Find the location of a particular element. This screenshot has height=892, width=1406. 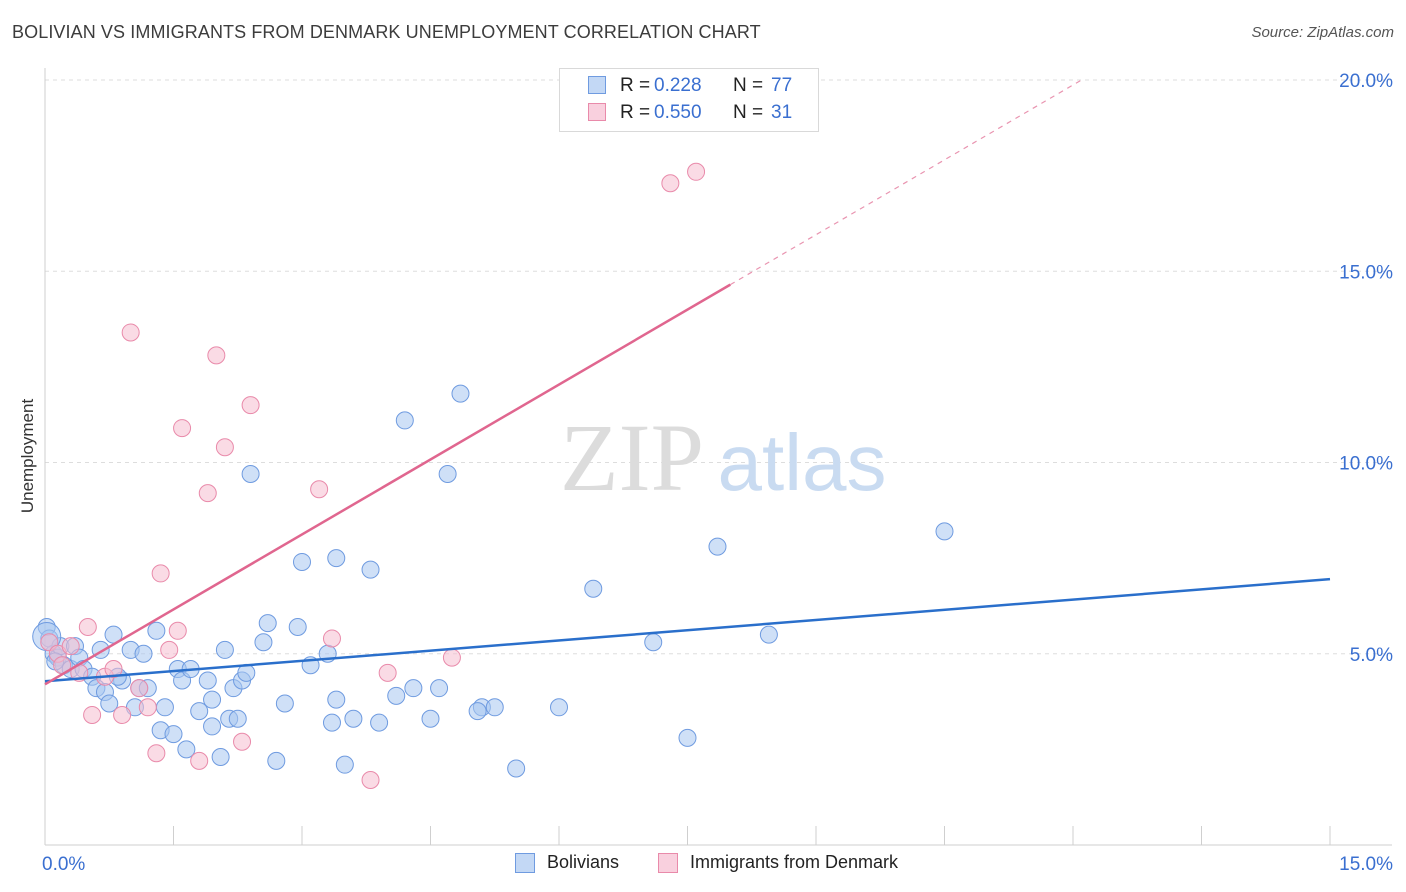

bottom-legend-label: Bolivians is located at coordinates (583, 862).